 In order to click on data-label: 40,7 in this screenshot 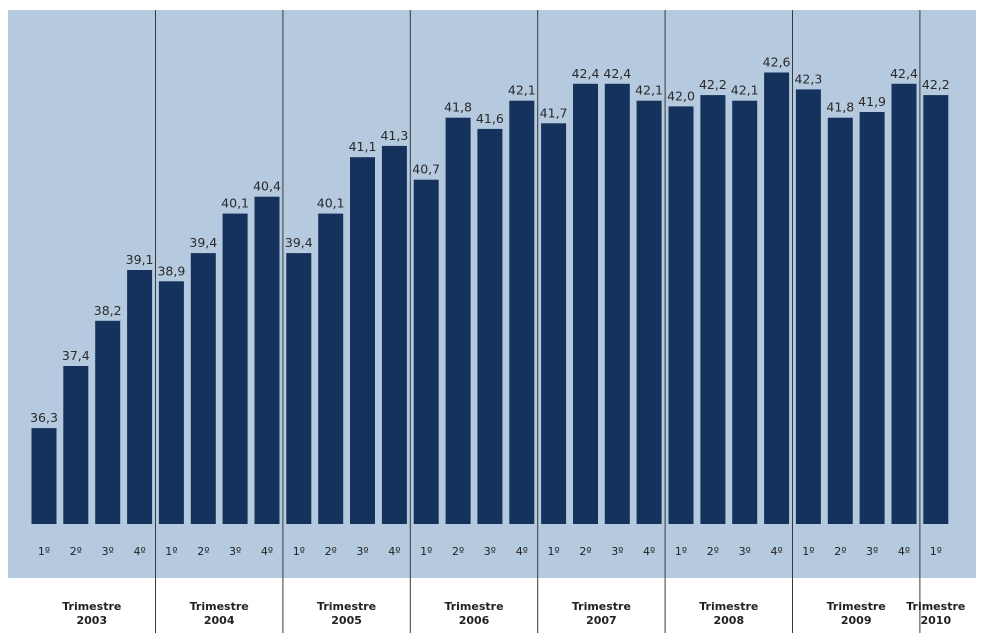, I will do `click(426, 169)`.